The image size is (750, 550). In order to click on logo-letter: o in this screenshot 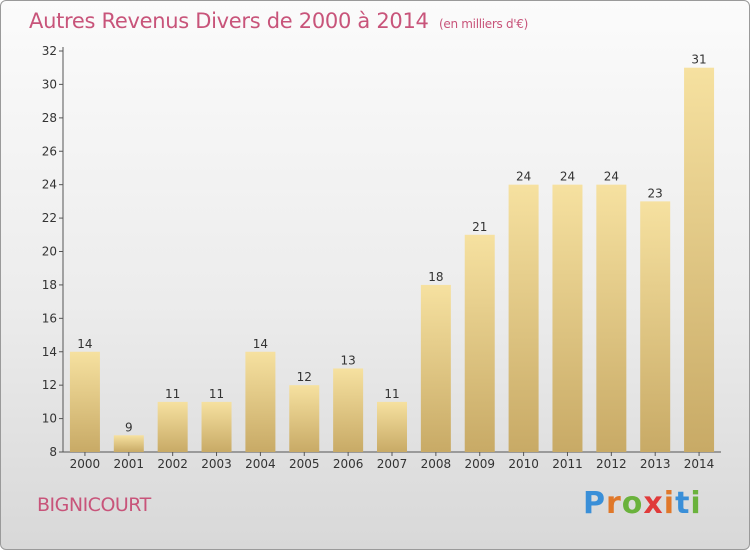, I will do `click(632, 503)`.